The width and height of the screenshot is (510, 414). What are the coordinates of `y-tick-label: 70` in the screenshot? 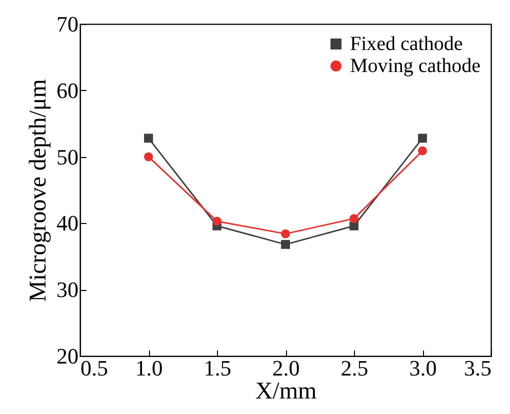 It's located at (67, 24).